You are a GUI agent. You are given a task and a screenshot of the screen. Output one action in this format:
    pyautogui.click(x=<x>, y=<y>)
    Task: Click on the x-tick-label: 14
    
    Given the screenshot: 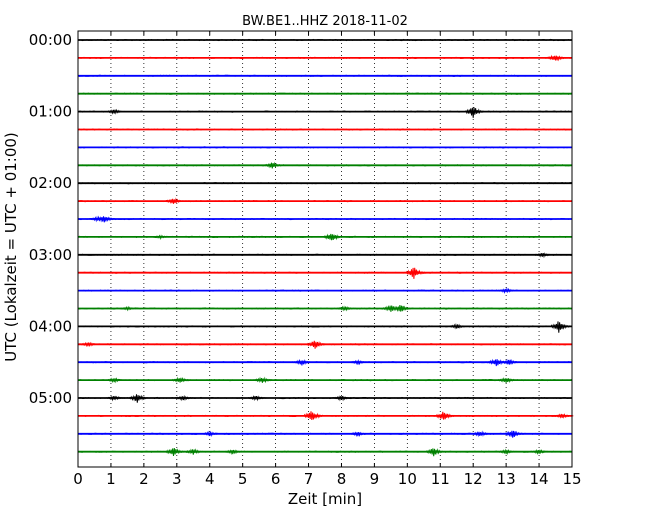 What is the action you would take?
    pyautogui.click(x=539, y=479)
    